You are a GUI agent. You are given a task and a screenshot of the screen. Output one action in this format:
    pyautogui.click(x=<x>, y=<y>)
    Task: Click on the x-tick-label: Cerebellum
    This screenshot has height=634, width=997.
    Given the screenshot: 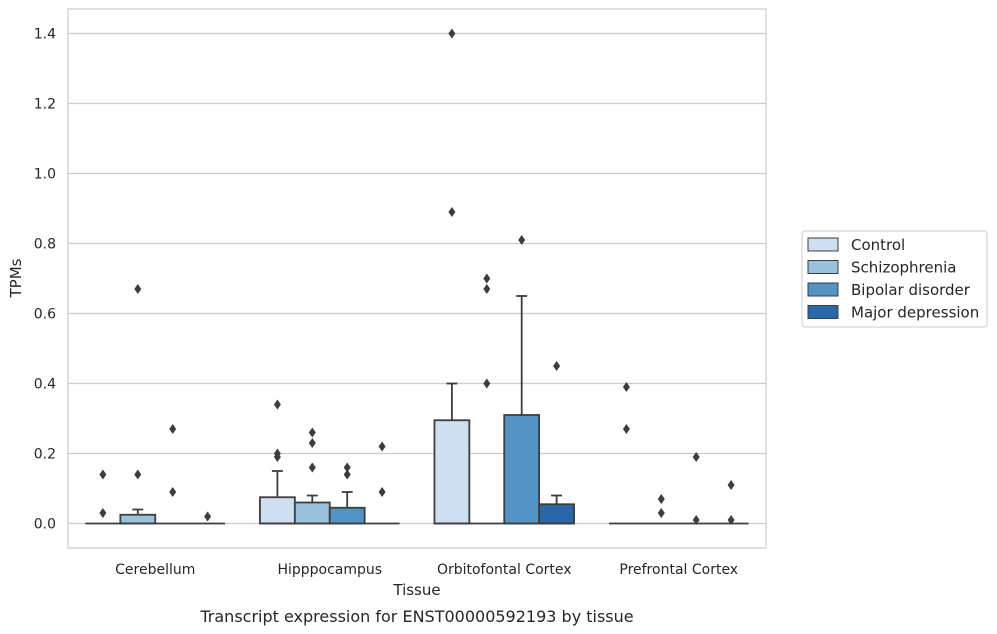 What is the action you would take?
    pyautogui.click(x=155, y=570)
    